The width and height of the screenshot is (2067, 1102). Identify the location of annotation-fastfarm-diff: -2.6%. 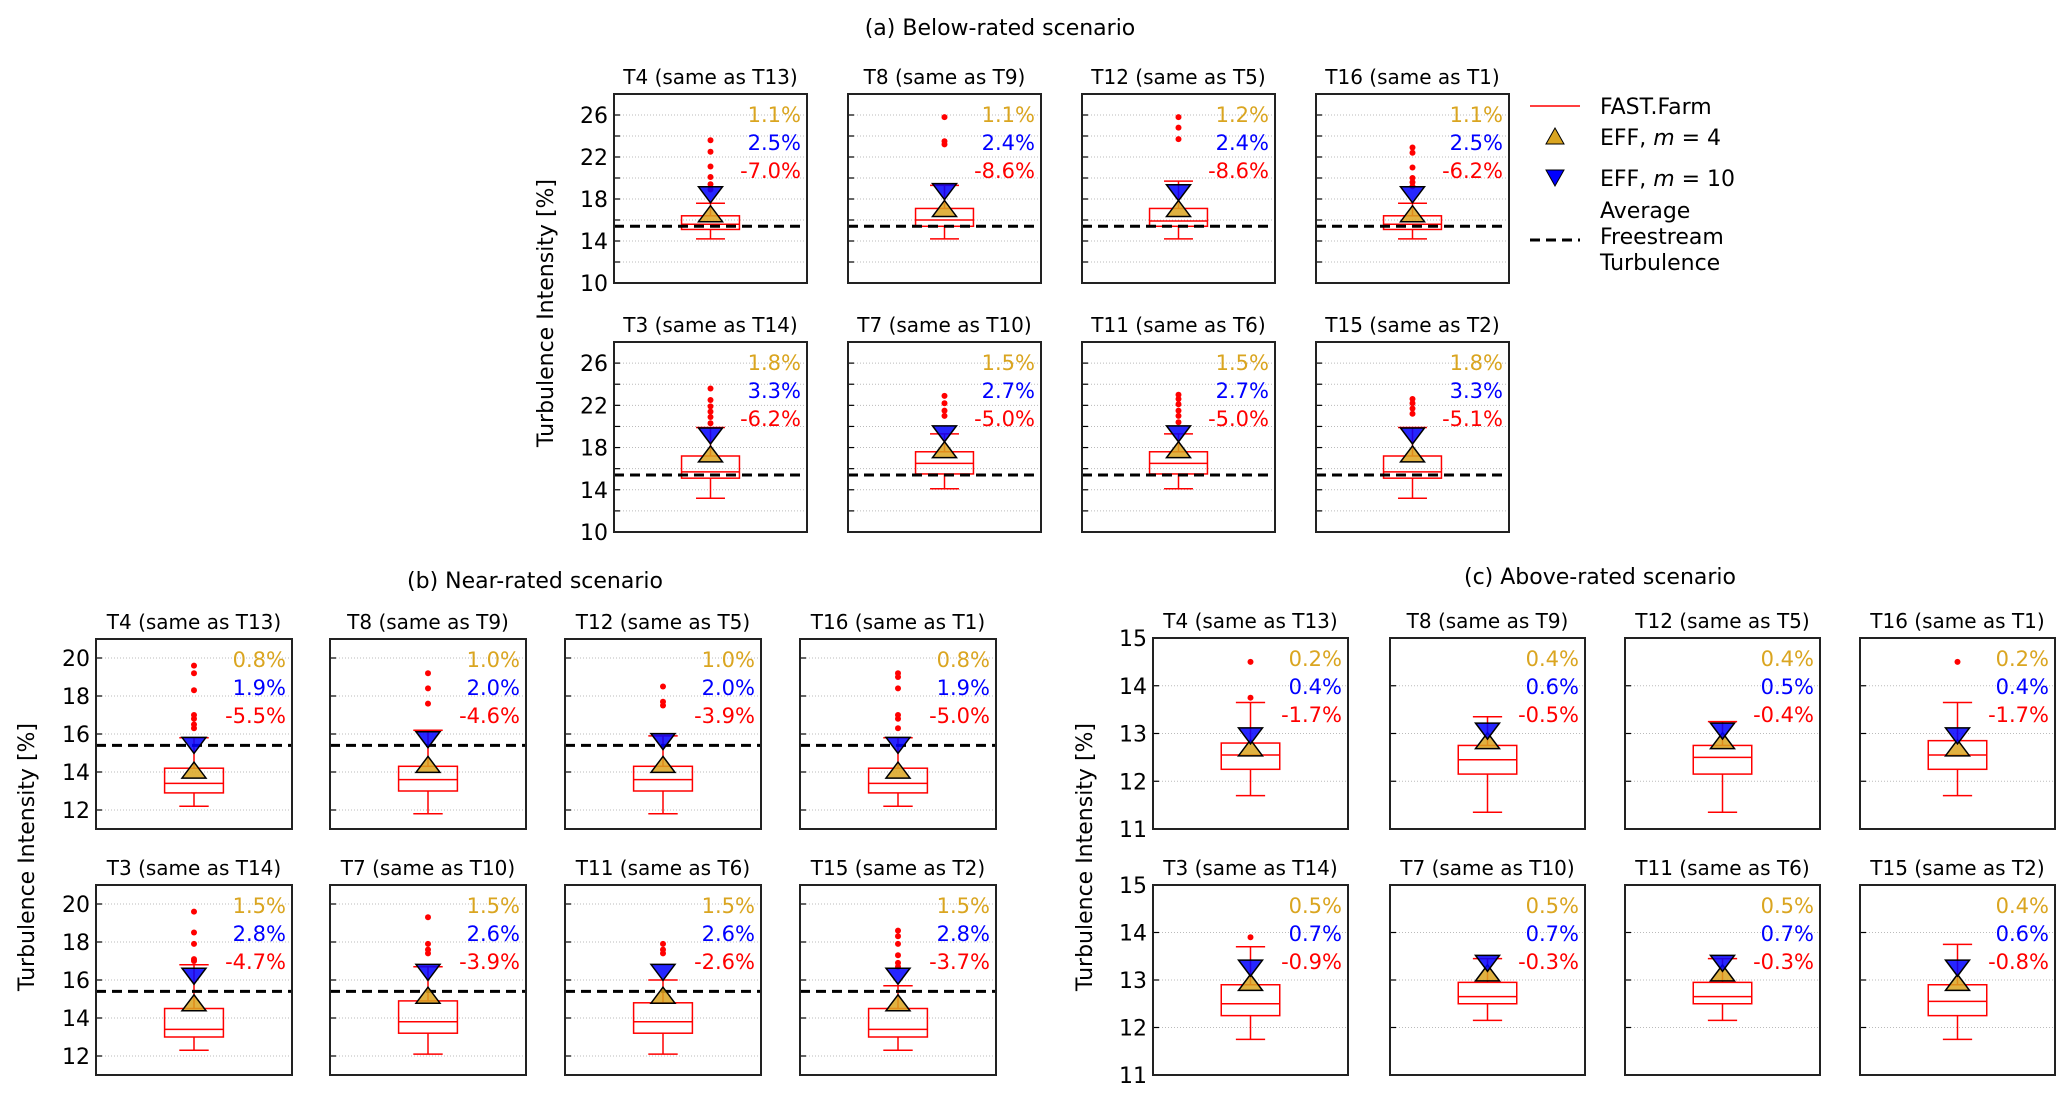
(724, 962).